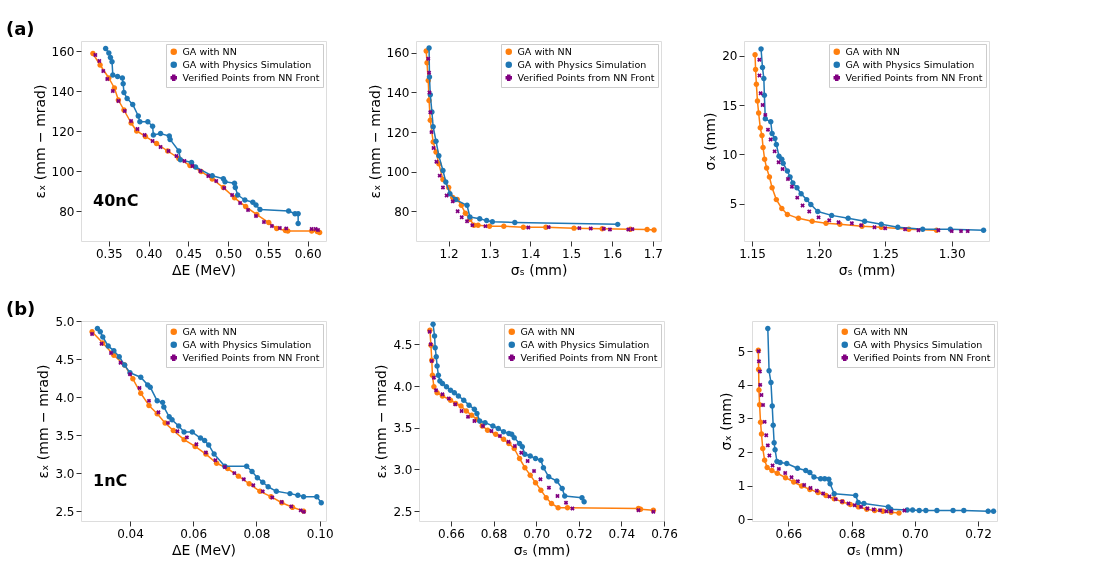 The image size is (1104, 587). I want to click on x-tick-label: 1.6, so click(612, 253).